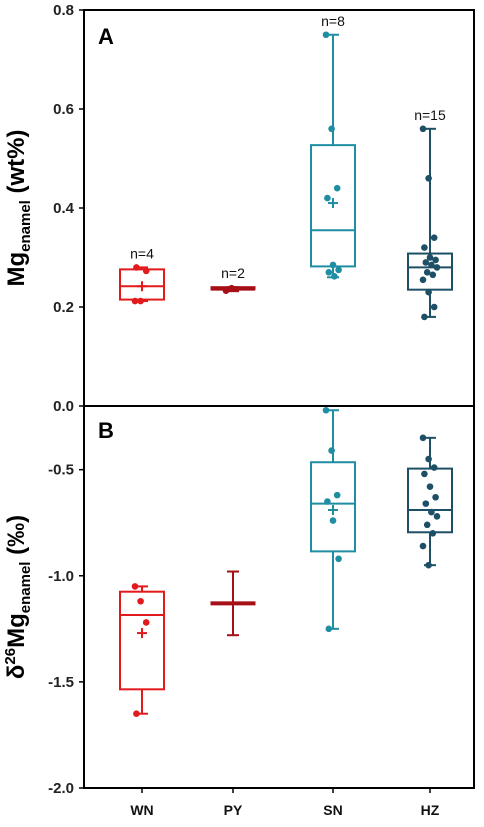 The width and height of the screenshot is (484, 827). What do you see at coordinates (333, 21) in the screenshot?
I see `n-label: n=8` at bounding box center [333, 21].